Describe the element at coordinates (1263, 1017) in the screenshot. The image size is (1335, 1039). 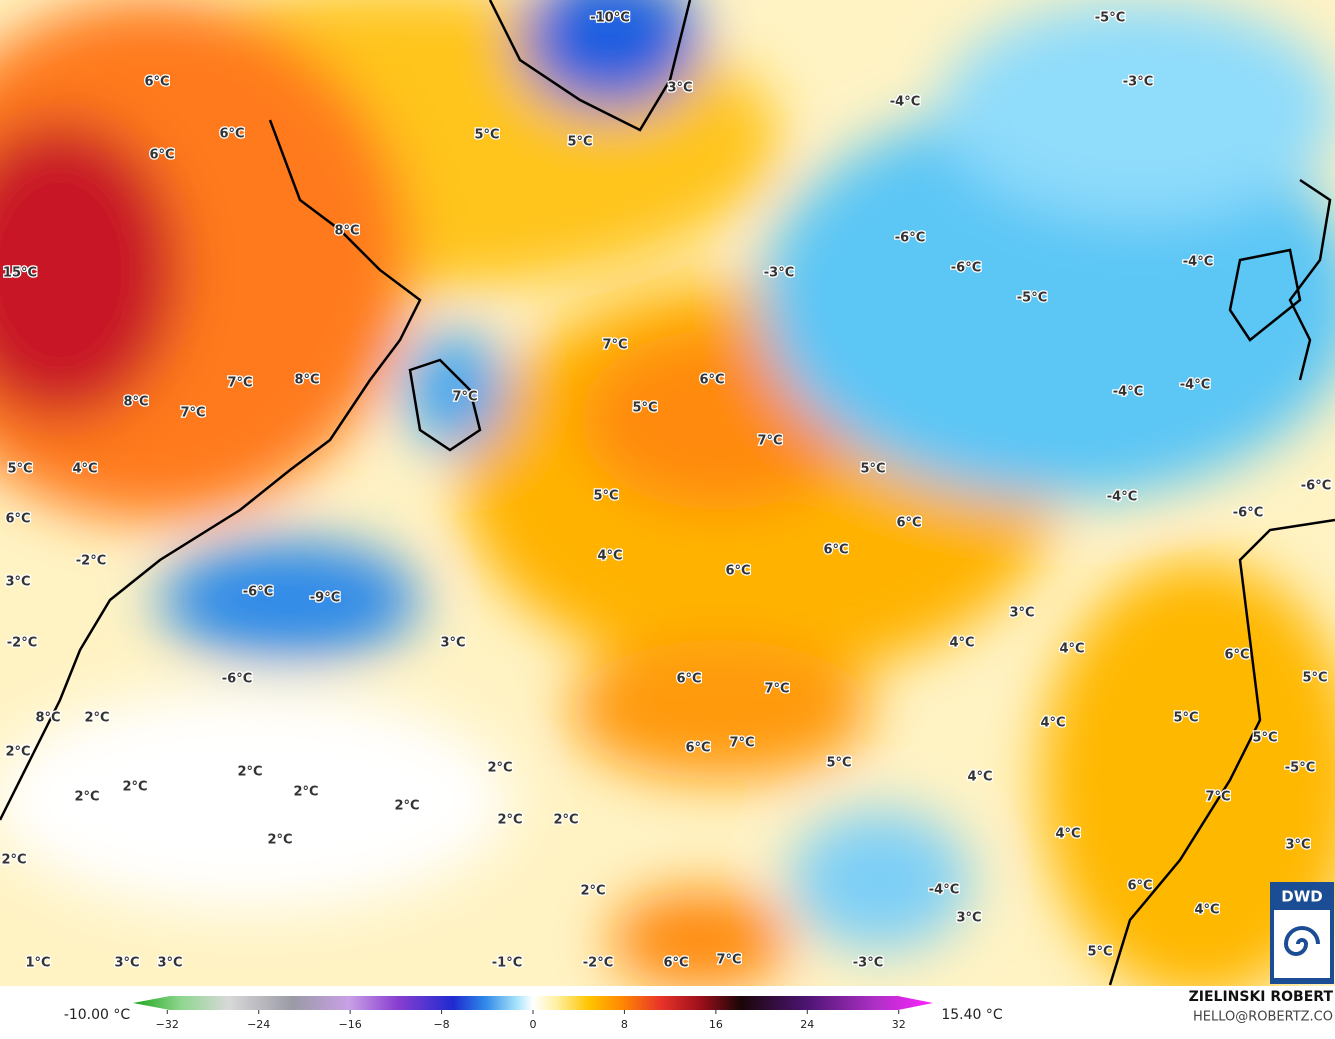
I see `author-contact: HELLO@ROBERTZ.CO` at that location.